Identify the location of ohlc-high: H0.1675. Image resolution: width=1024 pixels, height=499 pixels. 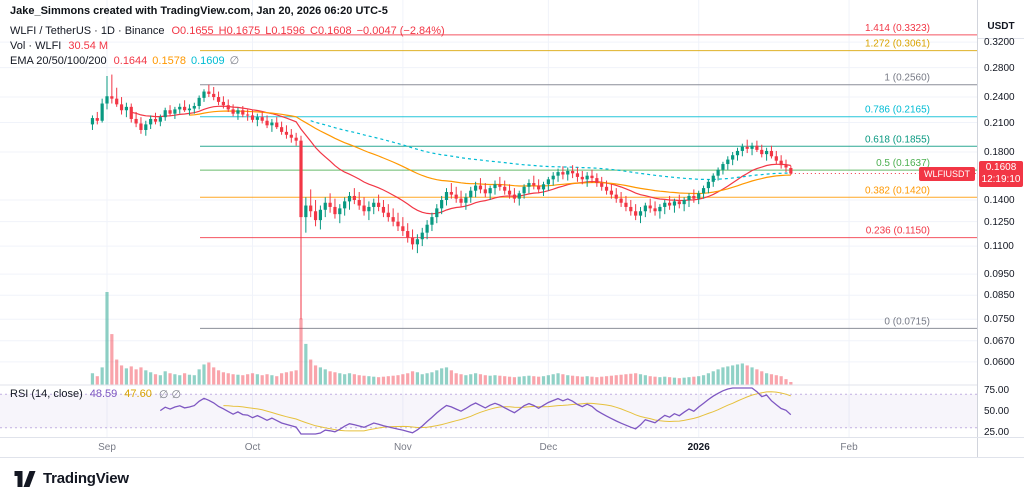
(239, 31).